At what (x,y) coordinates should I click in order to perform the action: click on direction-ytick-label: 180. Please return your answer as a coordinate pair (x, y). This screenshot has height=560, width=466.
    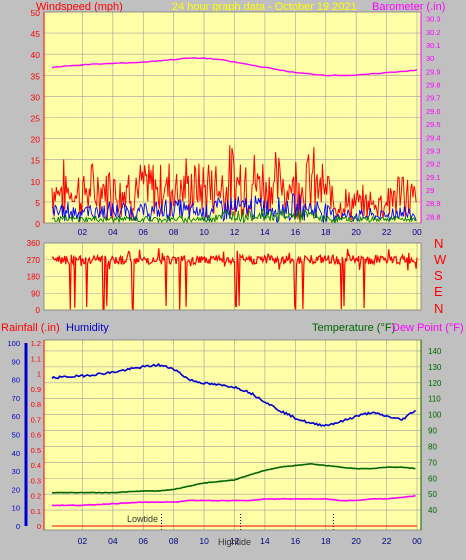
    Looking at the image, I should click on (34, 277).